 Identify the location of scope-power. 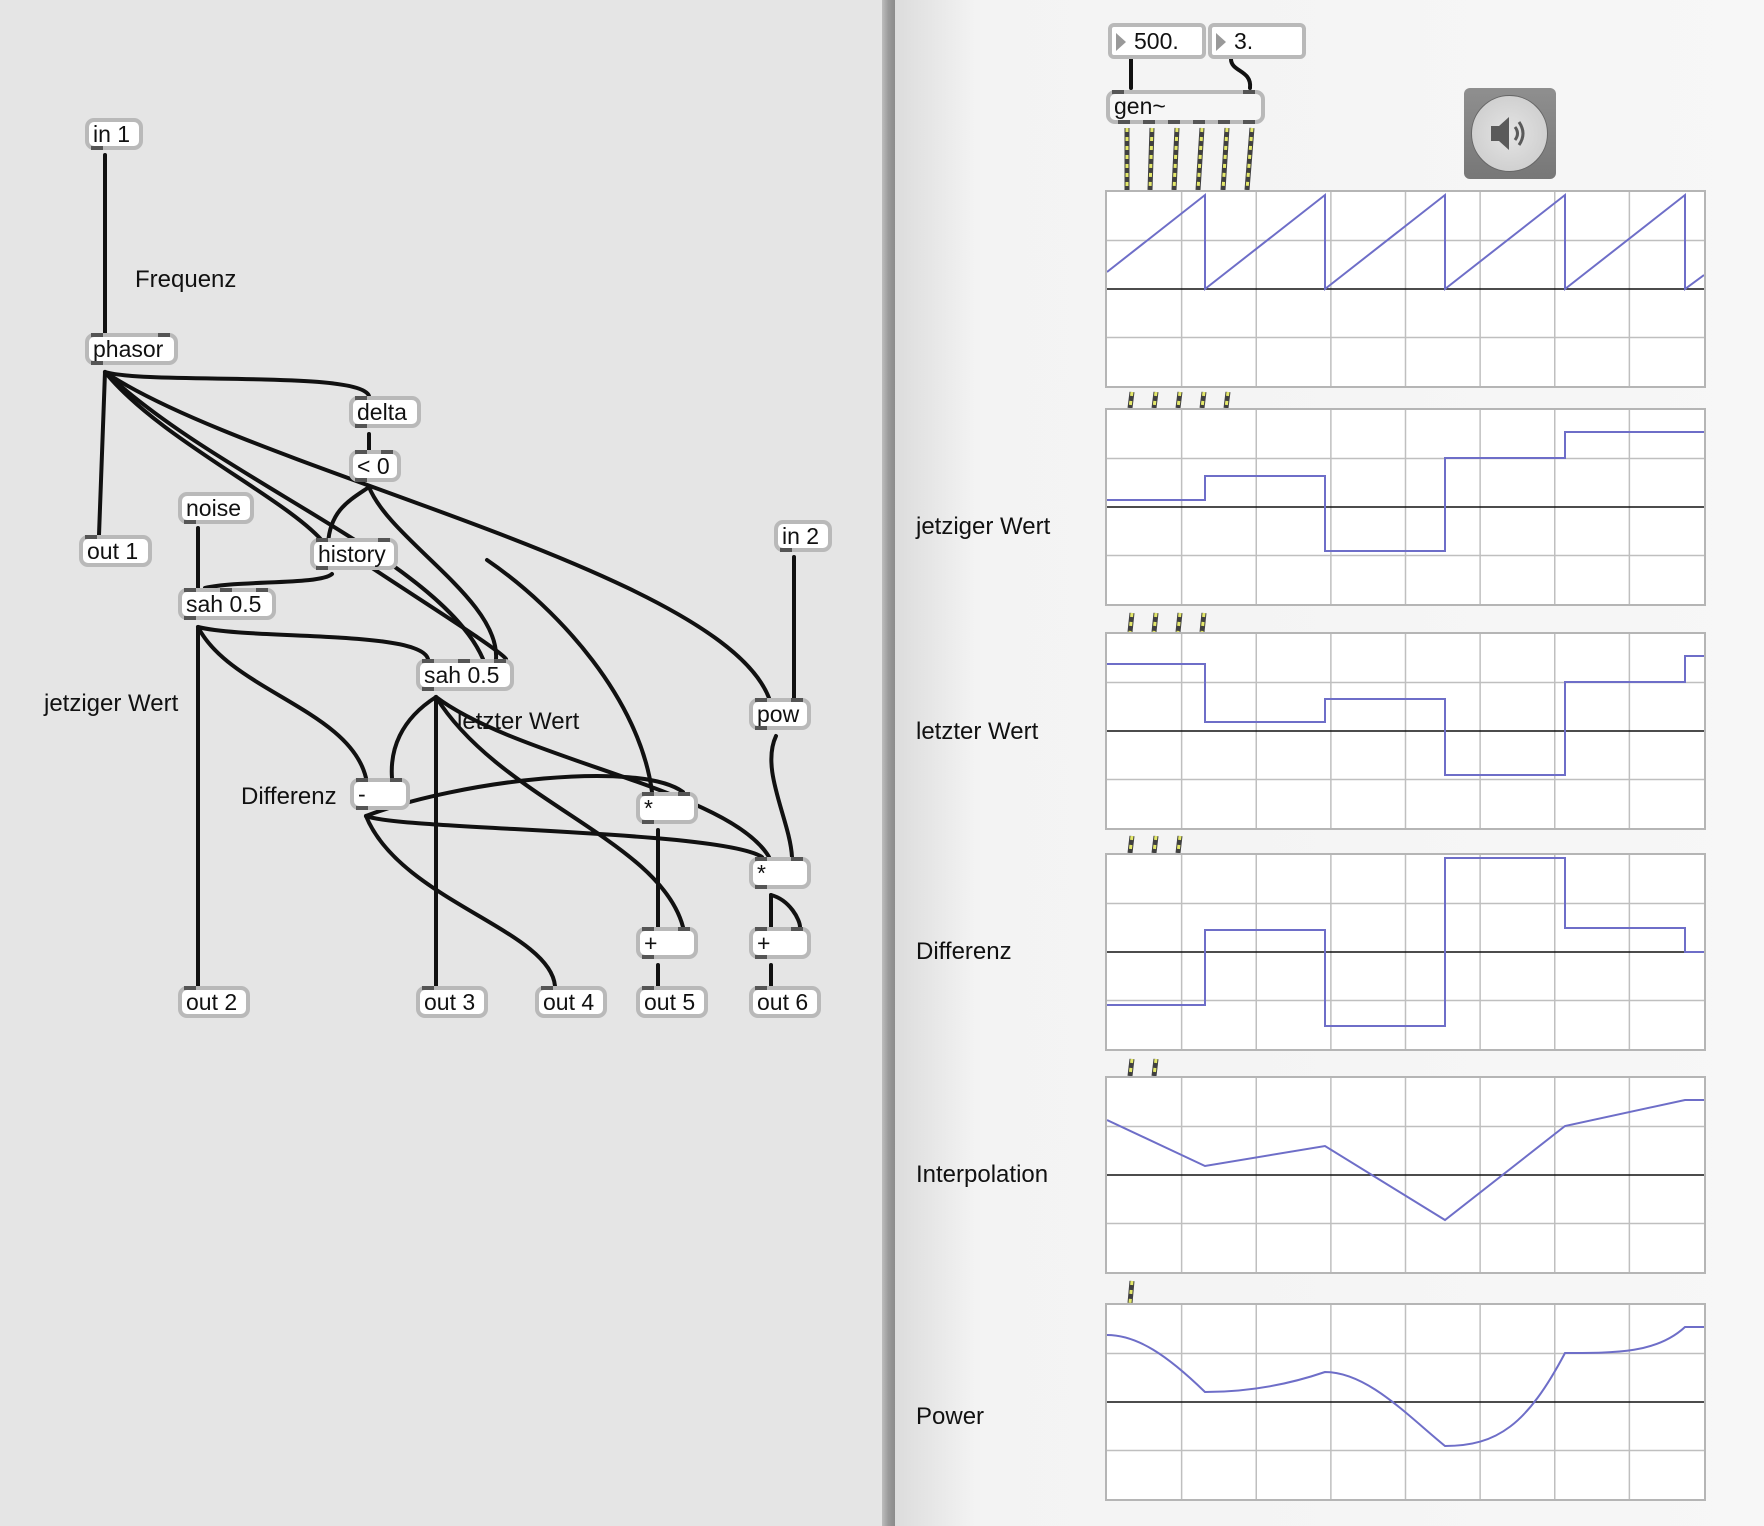
(1405, 1402).